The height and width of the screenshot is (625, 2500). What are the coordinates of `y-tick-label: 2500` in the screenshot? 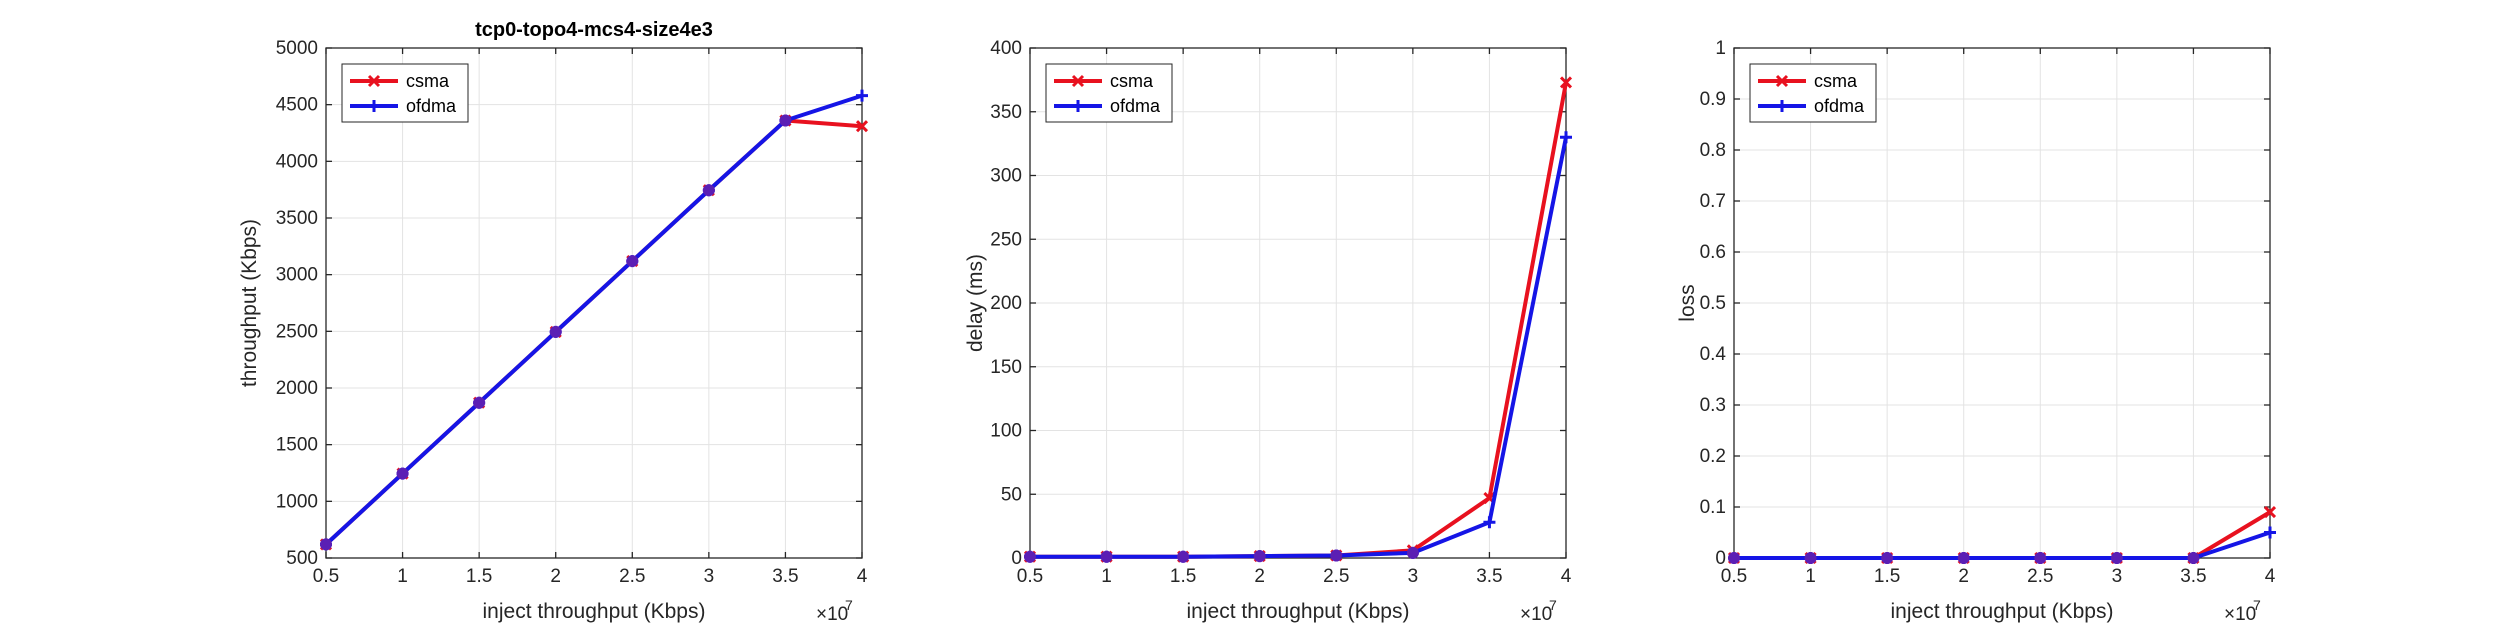 It's located at (297, 331).